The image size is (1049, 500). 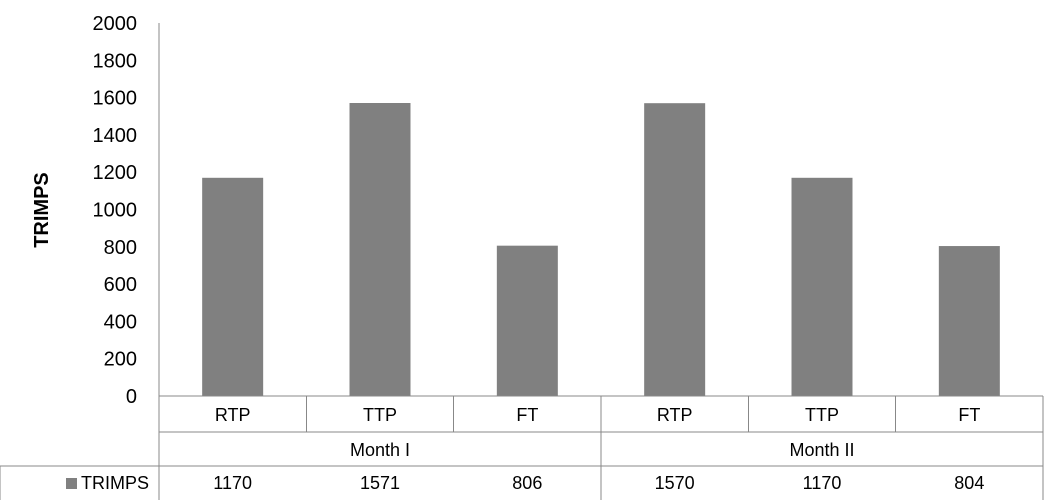 I want to click on data-table: TRIMPS 1170 1571 806 1570 1170 804, so click(x=525, y=483).